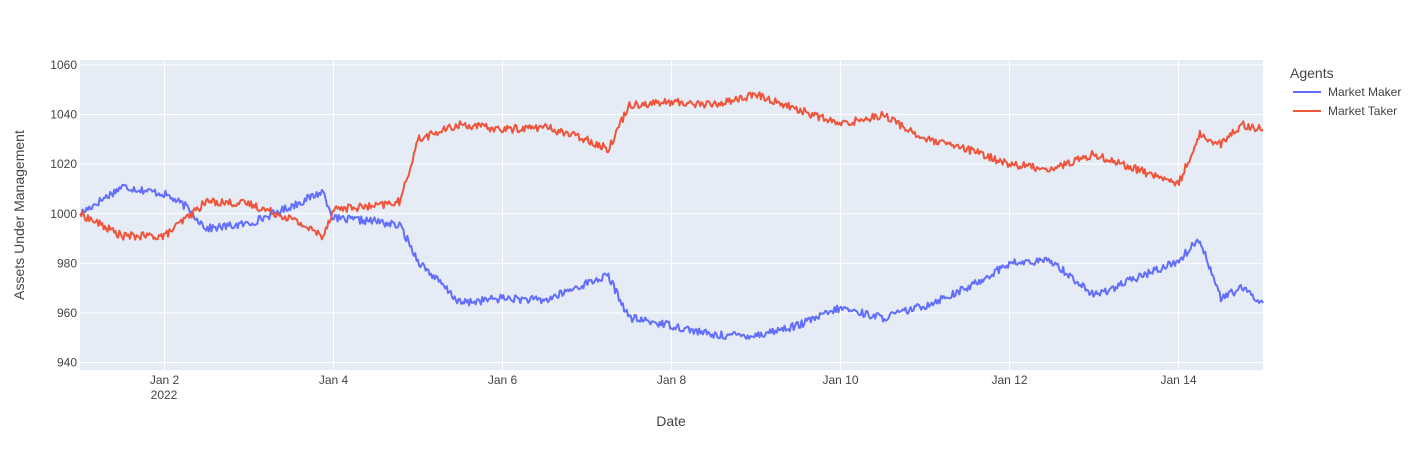 The height and width of the screenshot is (455, 1428). Describe the element at coordinates (63, 115) in the screenshot. I see `y-tick-label: 1040` at that location.